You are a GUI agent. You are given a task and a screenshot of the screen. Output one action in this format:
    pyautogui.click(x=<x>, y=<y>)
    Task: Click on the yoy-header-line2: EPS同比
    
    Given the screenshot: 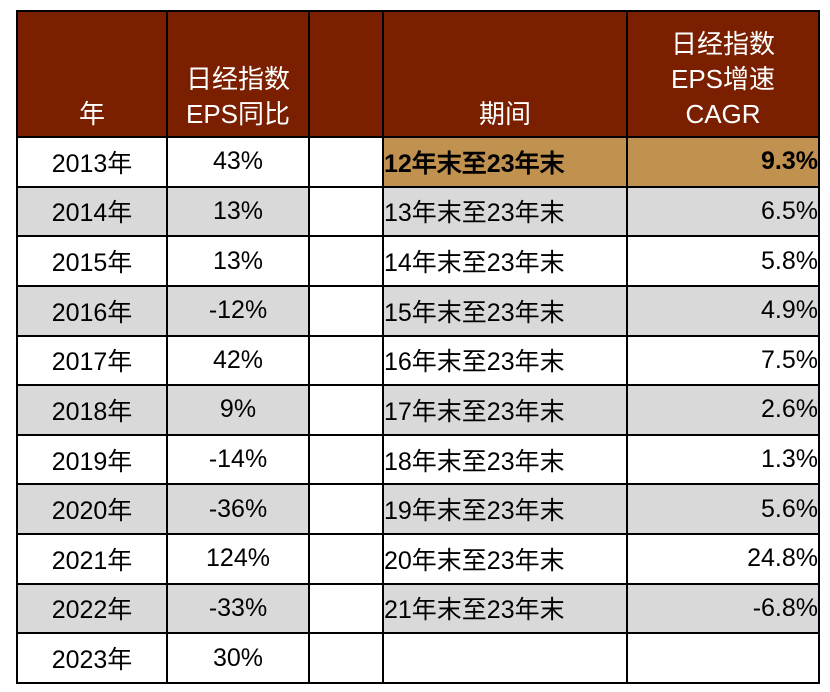 What is the action you would take?
    pyautogui.click(x=238, y=114)
    